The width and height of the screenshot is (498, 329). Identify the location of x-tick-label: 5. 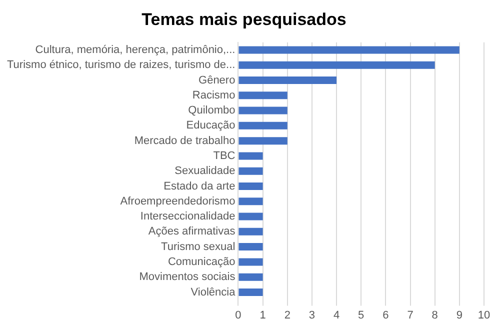
(361, 315).